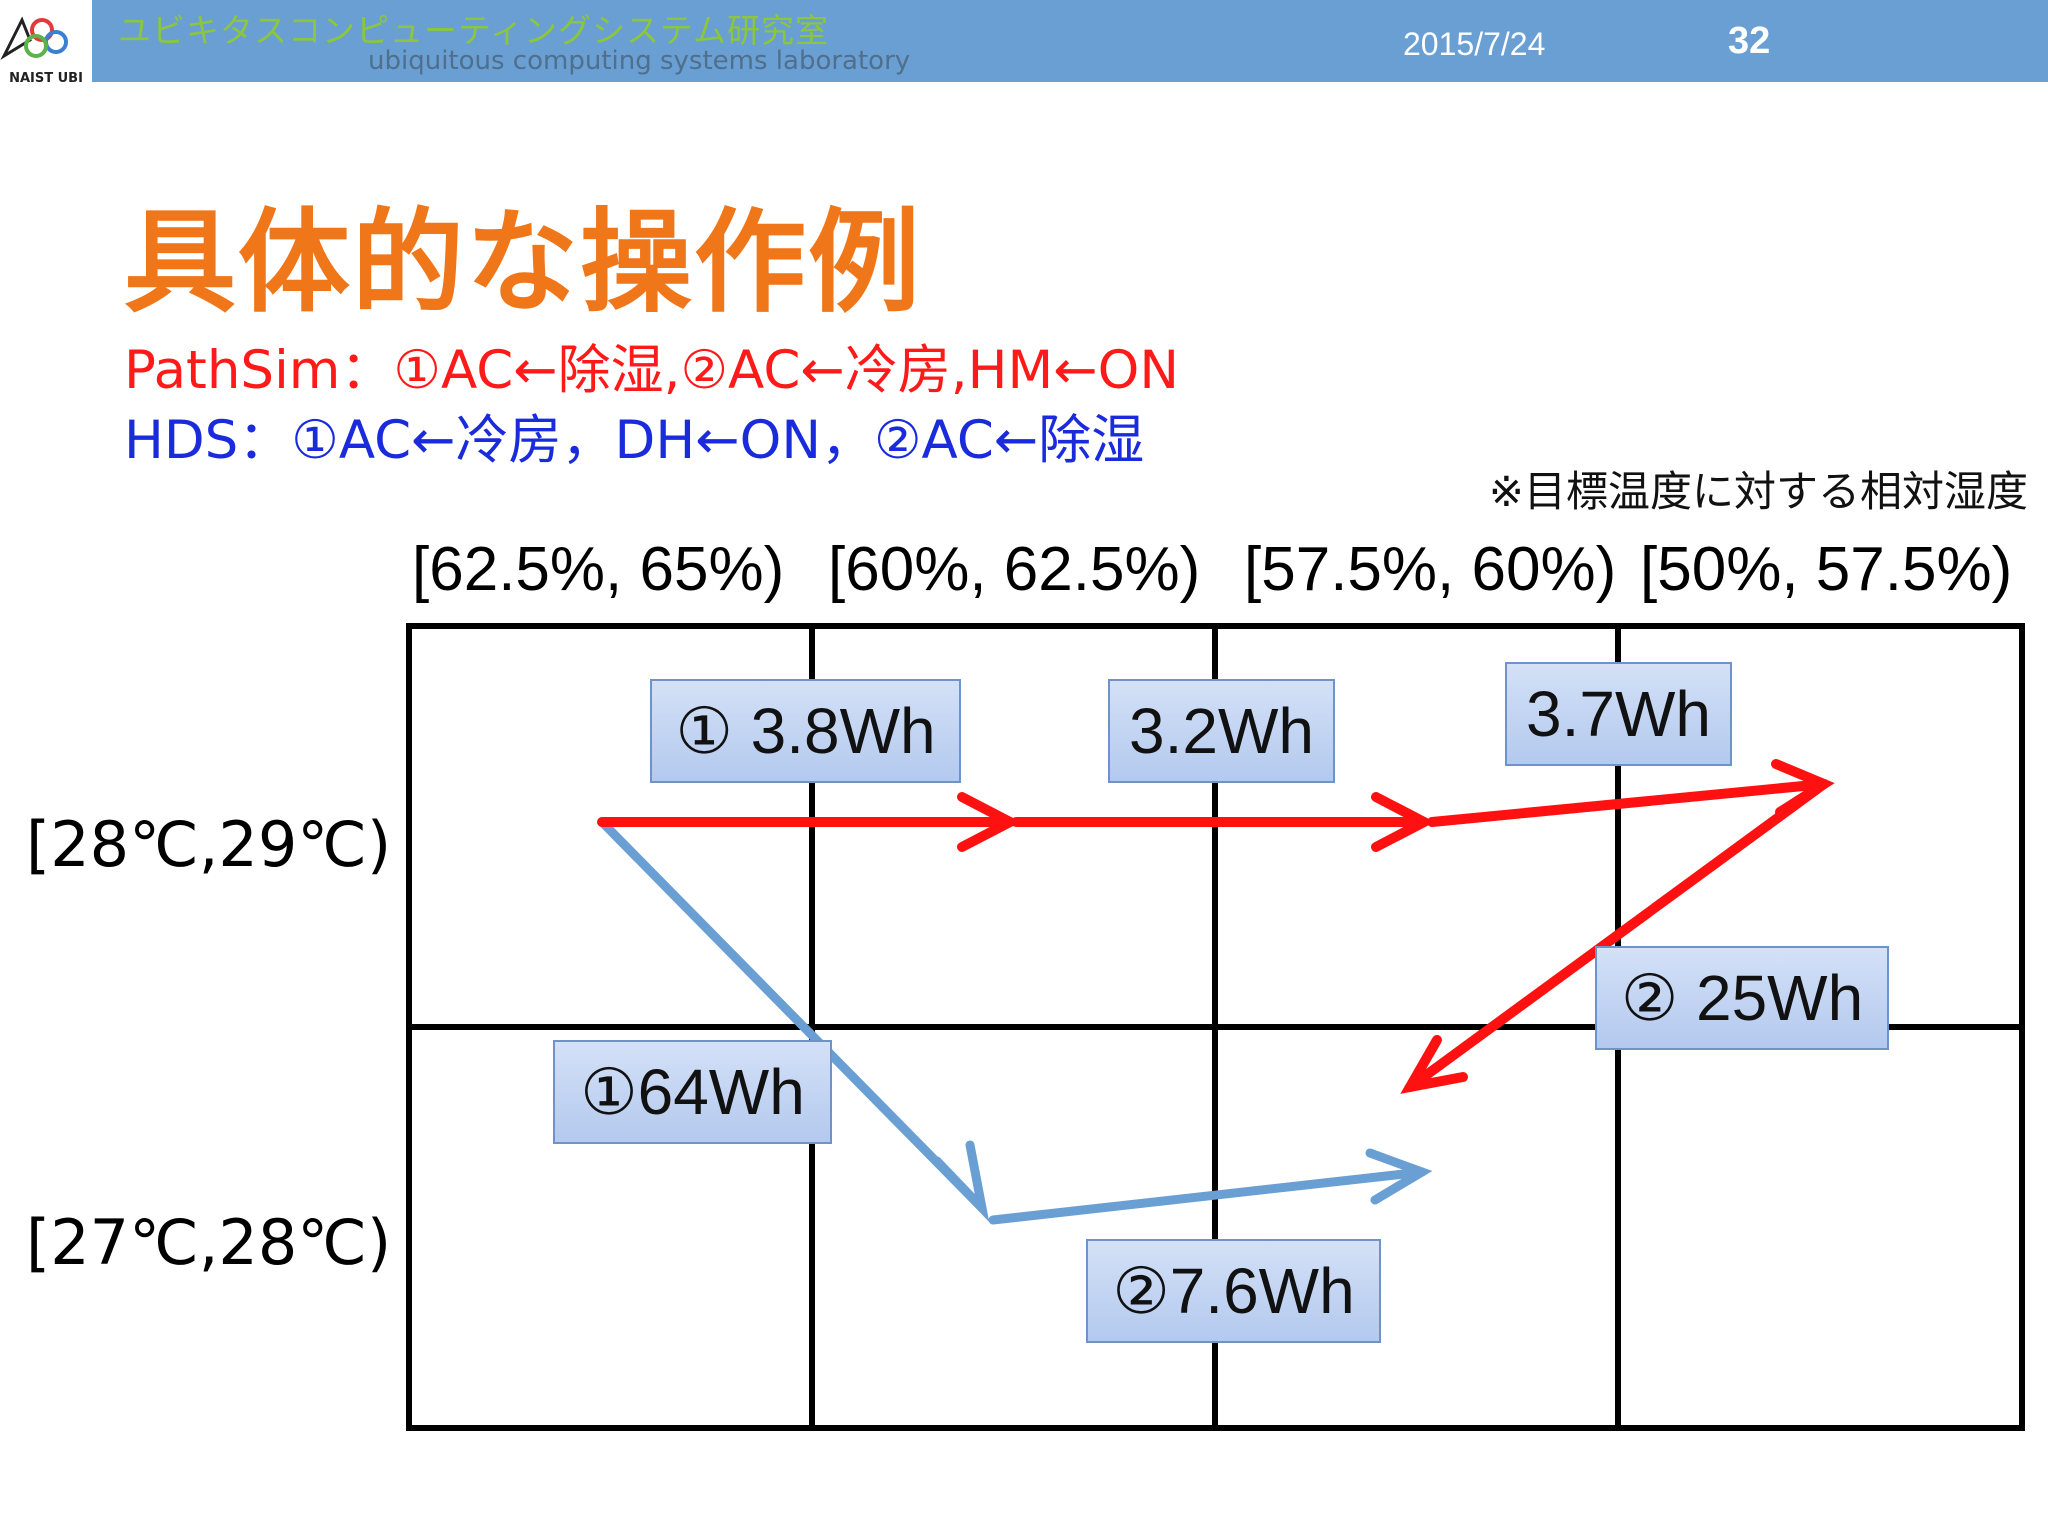 The image size is (2048, 1536). I want to click on humidity-note: ※目標温度に対する相対湿度, so click(1758, 491).